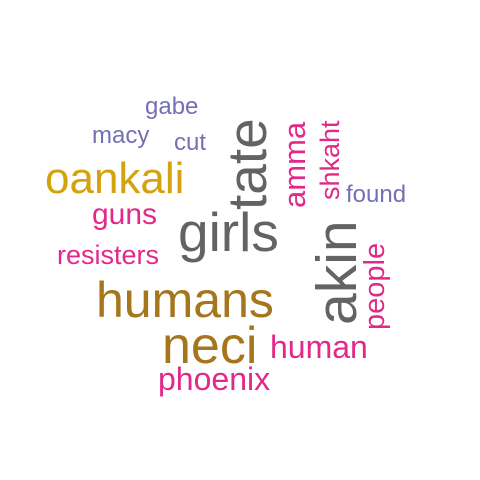  I want to click on word-guns: guns, so click(125, 214).